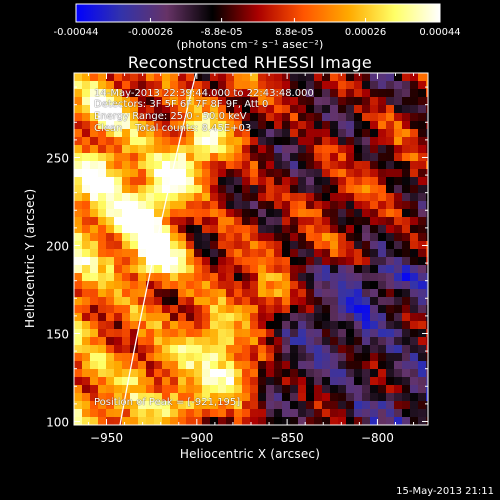 This screenshot has height=500, width=500. I want to click on annotation-time: 14-May-2013 22:39:44.000 to 22:43:48.000, so click(204, 93).